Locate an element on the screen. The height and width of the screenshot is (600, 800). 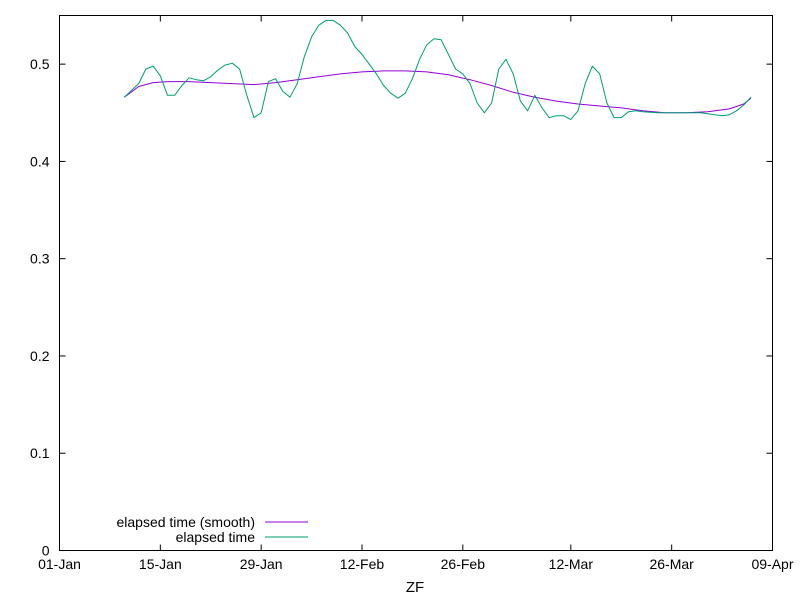
x-tick-label: 29-Jan is located at coordinates (261, 564).